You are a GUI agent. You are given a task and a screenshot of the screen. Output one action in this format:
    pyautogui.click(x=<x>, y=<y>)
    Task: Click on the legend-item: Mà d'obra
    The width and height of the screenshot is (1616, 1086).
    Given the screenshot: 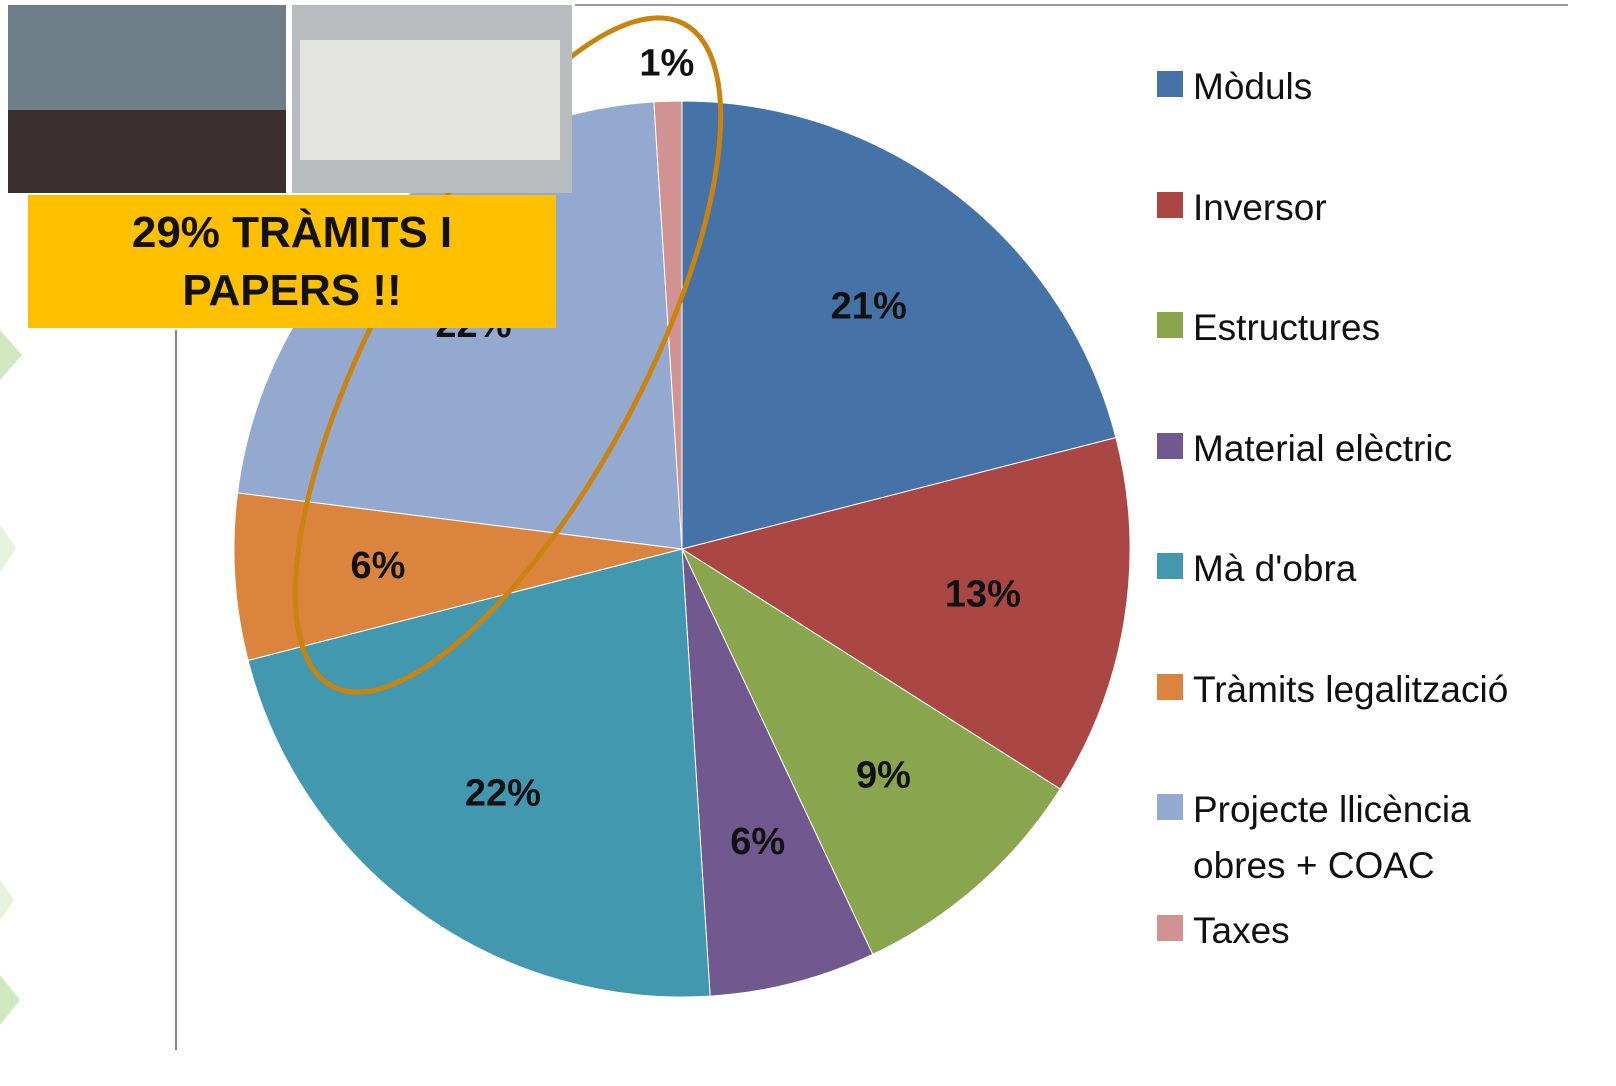 What is the action you would take?
    pyautogui.click(x=1345, y=569)
    